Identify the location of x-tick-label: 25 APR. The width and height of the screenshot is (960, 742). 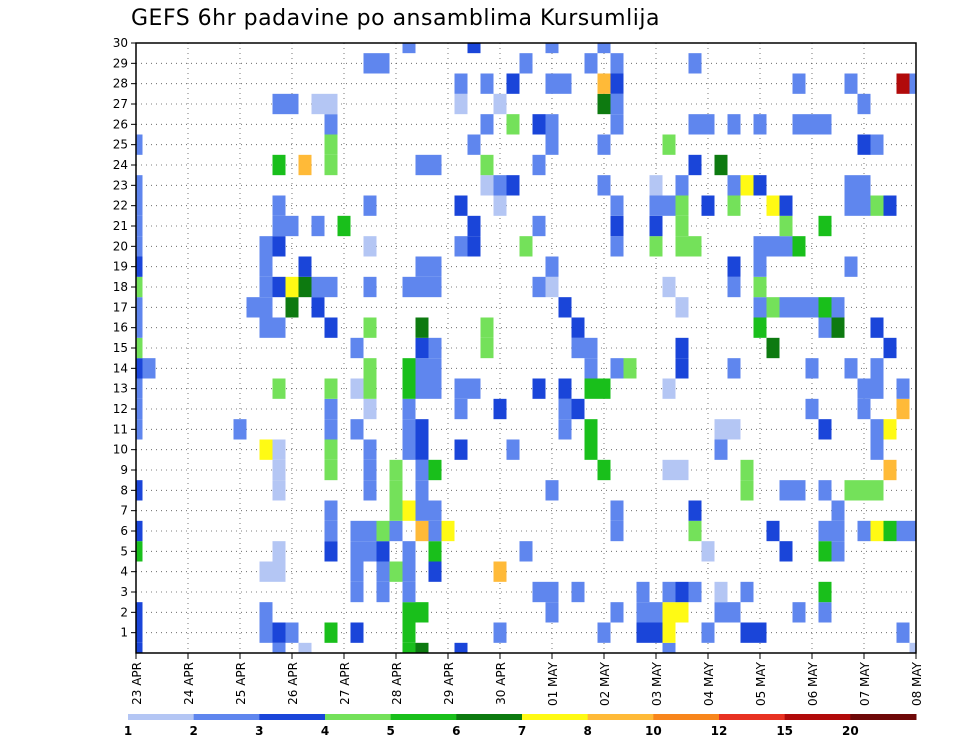
(241, 683).